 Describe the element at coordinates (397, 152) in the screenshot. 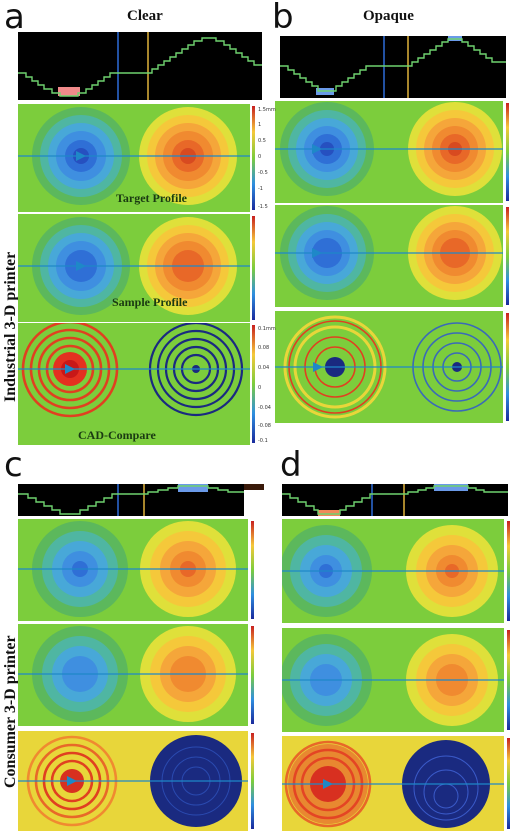

I see `panel-b-target-profile-map` at that location.